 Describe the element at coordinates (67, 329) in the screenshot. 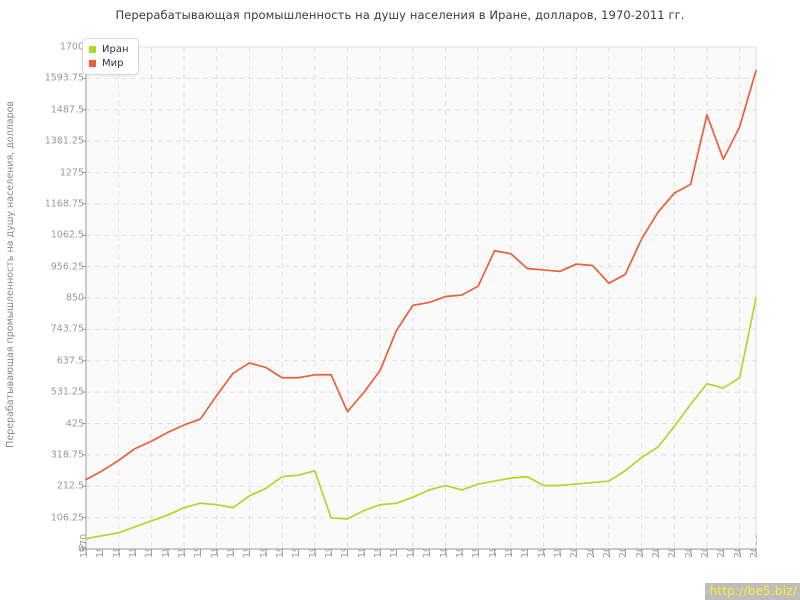

I see `y-tick-label: 743.75` at that location.